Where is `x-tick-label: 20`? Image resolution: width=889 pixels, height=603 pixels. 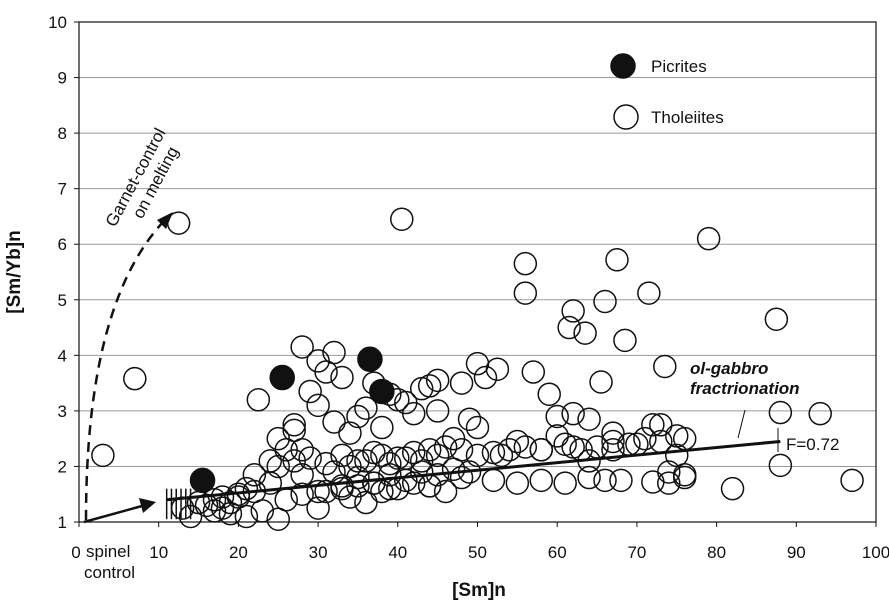 x-tick-label: 20 is located at coordinates (238, 552).